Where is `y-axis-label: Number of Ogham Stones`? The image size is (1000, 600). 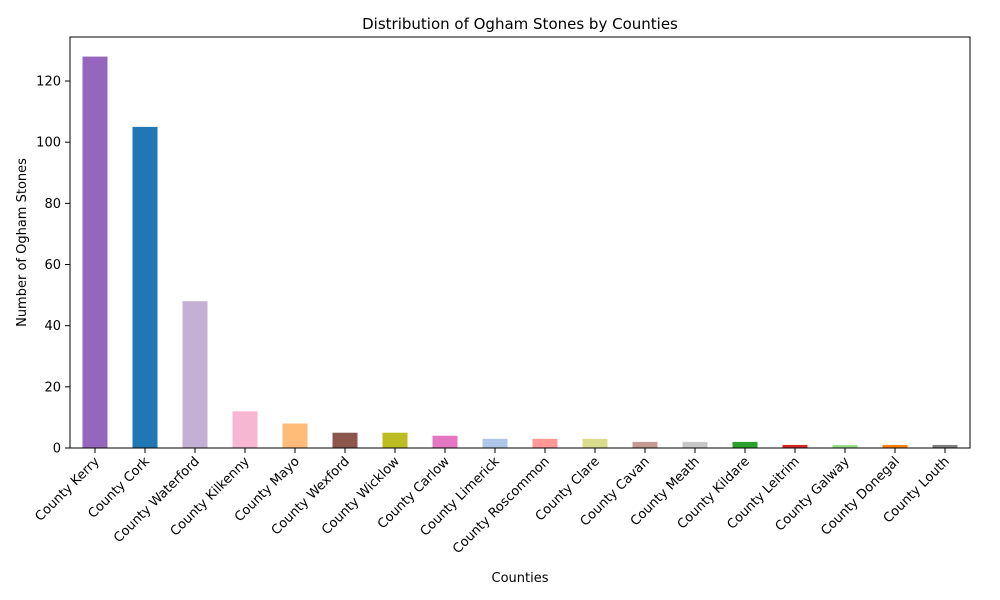 y-axis-label: Number of Ogham Stones is located at coordinates (22, 242).